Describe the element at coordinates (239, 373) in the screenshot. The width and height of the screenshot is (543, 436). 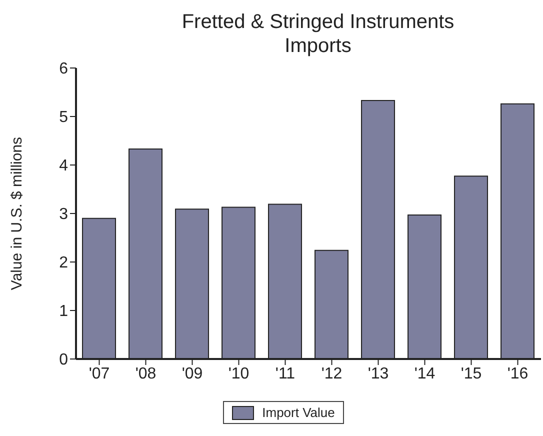
I see `x-tick-label: '10` at that location.